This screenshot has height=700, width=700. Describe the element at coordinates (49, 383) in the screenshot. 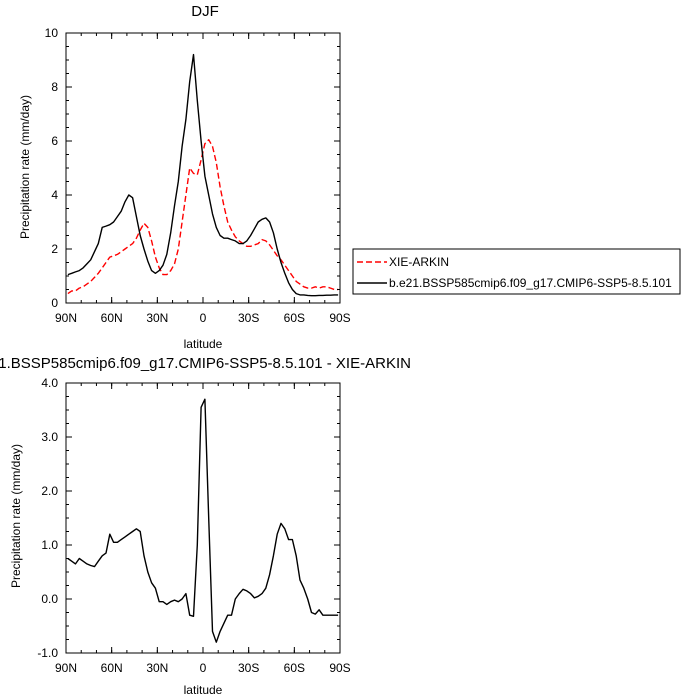

I see `y-tick-label: 4.0` at that location.